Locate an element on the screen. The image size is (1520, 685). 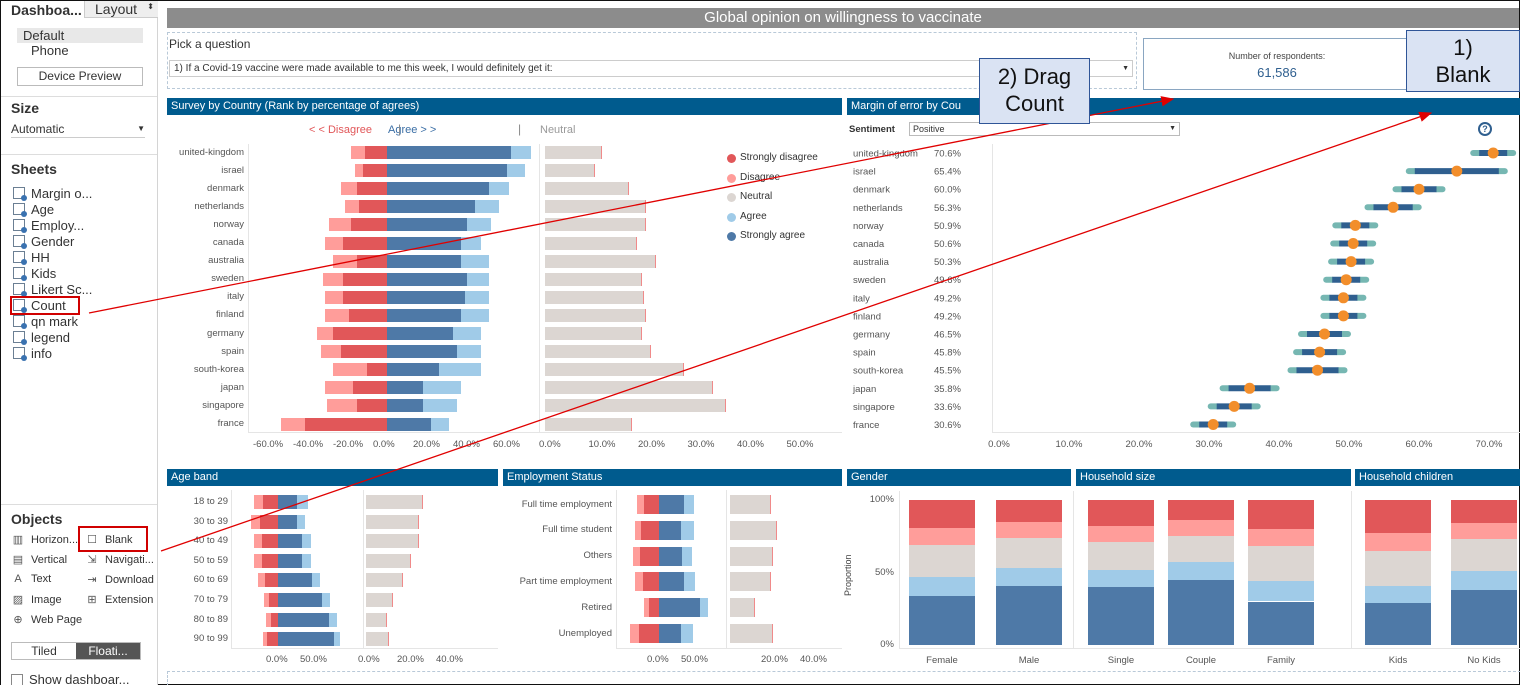
object-item: ▨ Image is located at coordinates (36, 600).